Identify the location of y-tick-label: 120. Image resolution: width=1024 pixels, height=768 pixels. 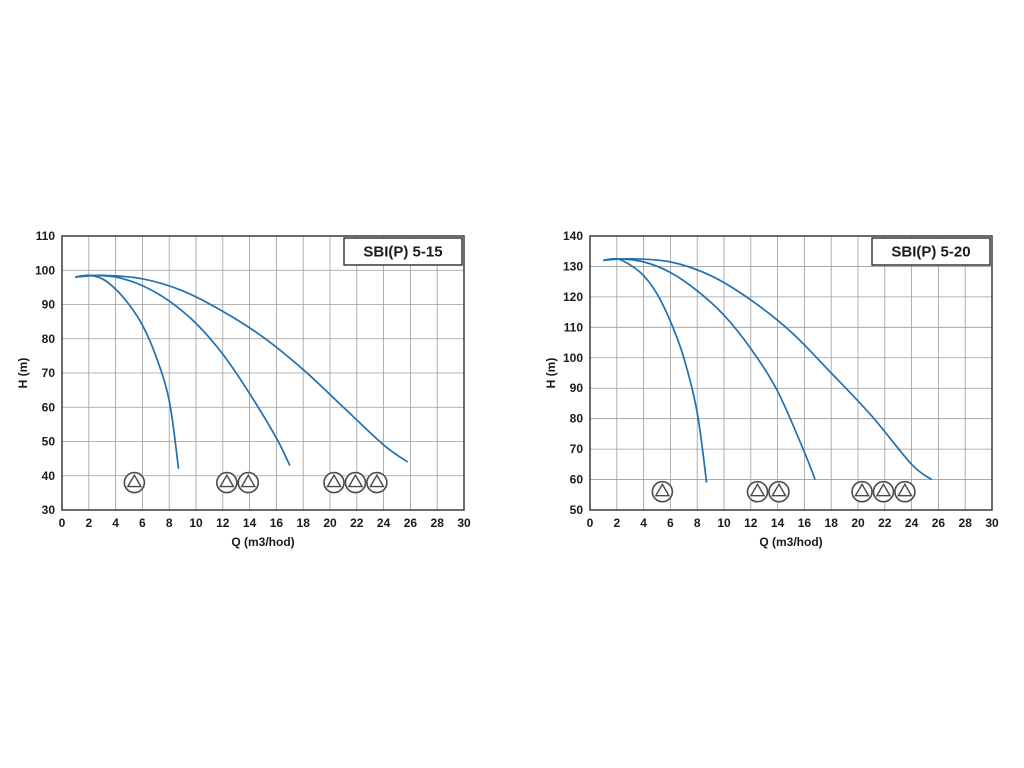
(573, 297).